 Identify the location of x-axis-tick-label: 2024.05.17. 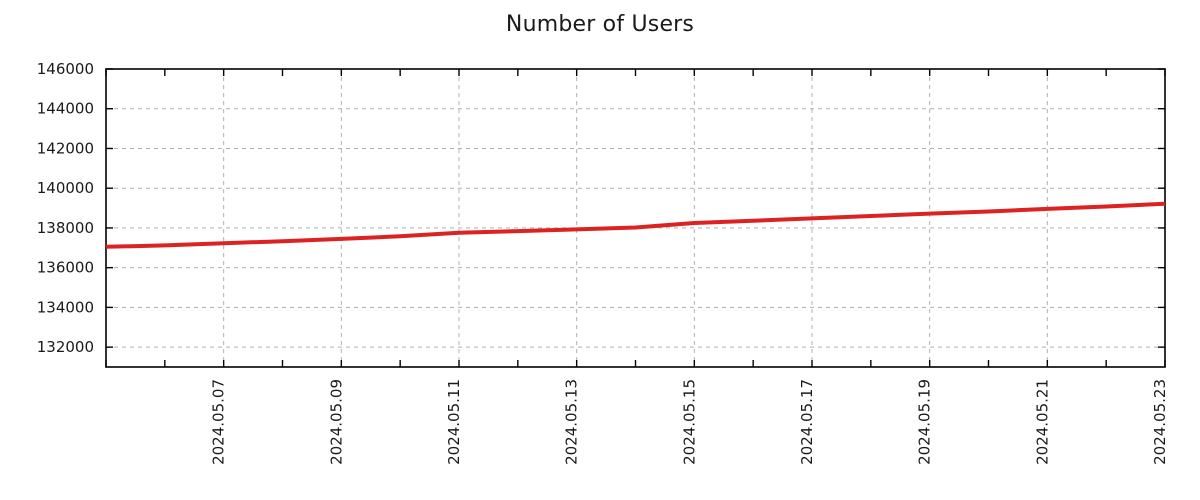
(807, 422).